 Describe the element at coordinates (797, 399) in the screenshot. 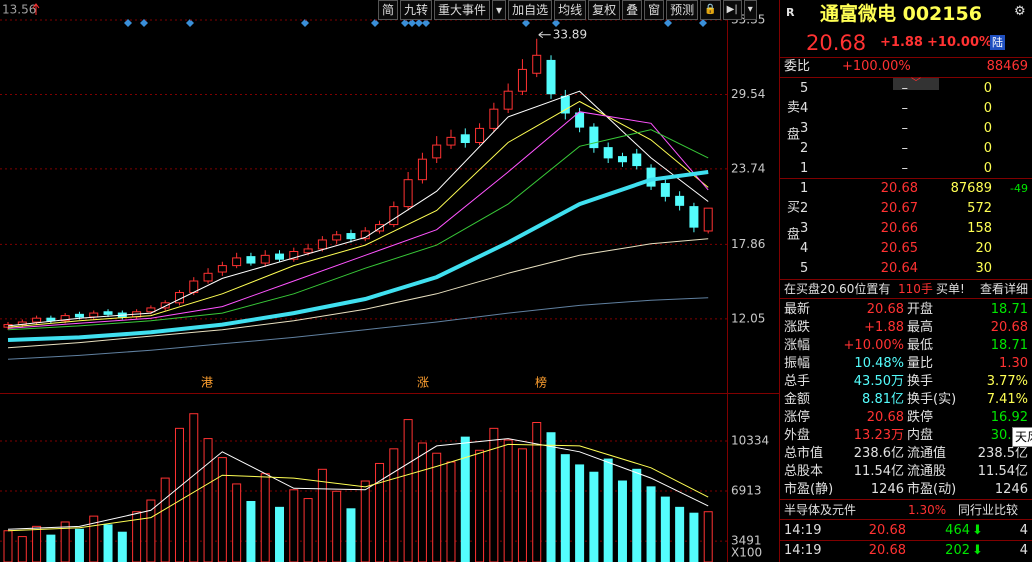

I see `stat-label: 金额` at that location.